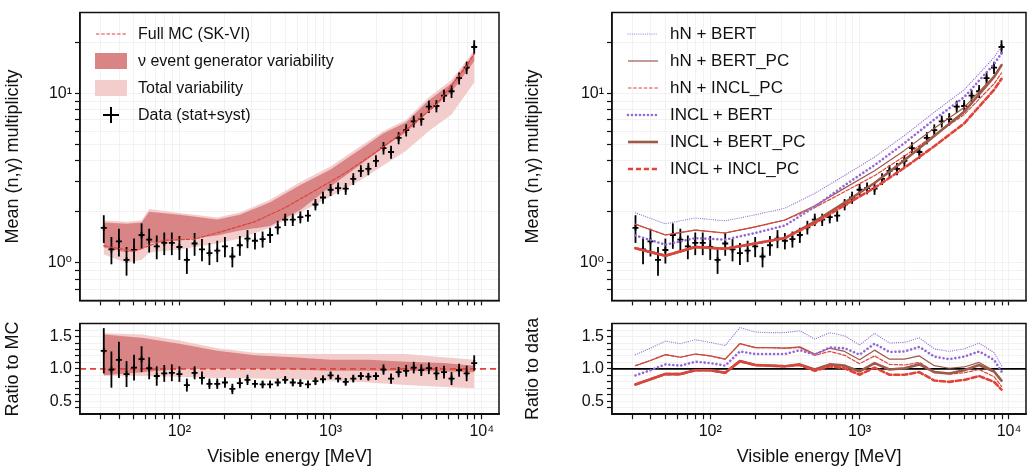  Describe the element at coordinates (713, 33) in the screenshot. I see `legend-label: hN + BERT` at that location.